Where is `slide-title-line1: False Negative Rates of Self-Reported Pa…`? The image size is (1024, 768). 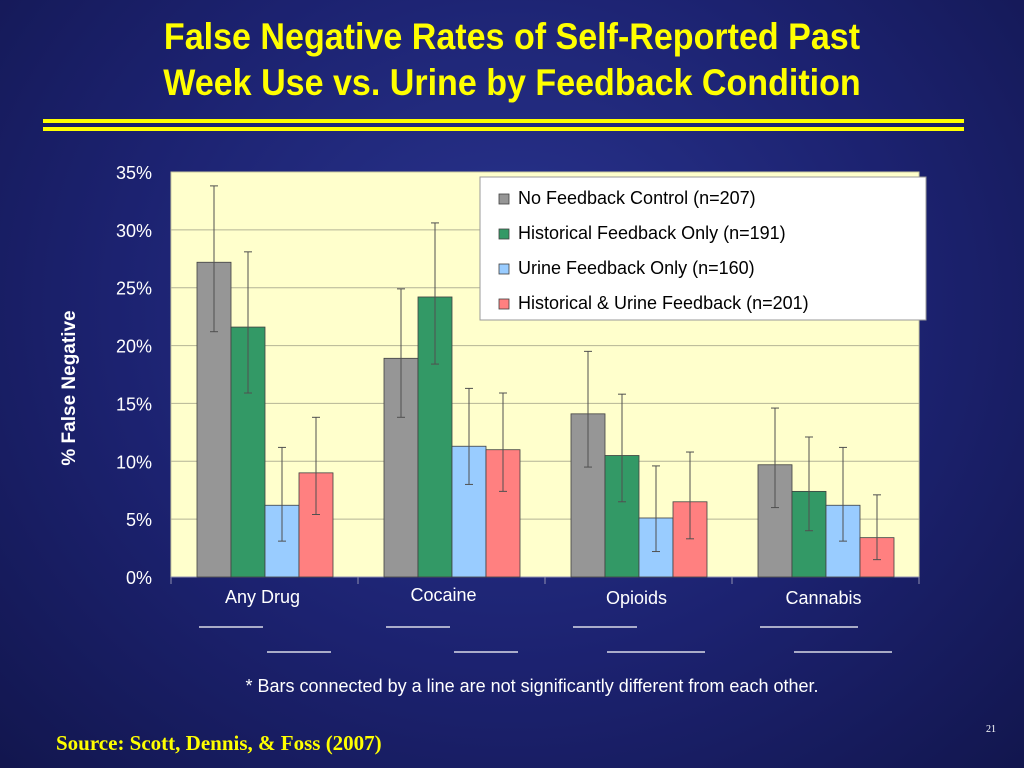
slide-title-line1: False Negative Rates of Self-Reported Pa… is located at coordinates (512, 36).